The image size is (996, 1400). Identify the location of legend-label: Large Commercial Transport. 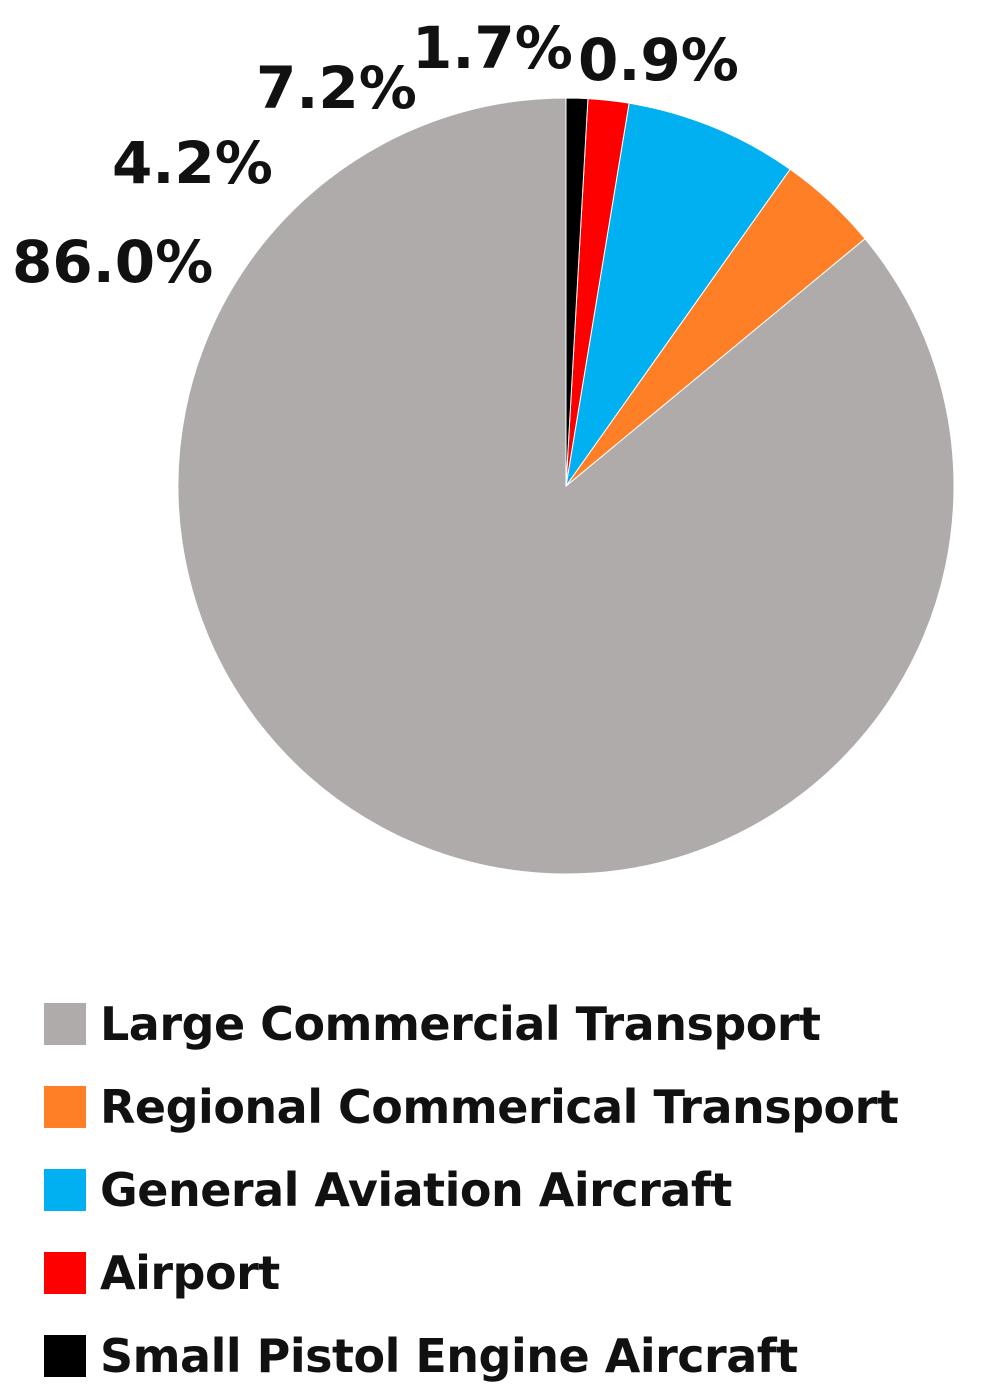
(460, 1023).